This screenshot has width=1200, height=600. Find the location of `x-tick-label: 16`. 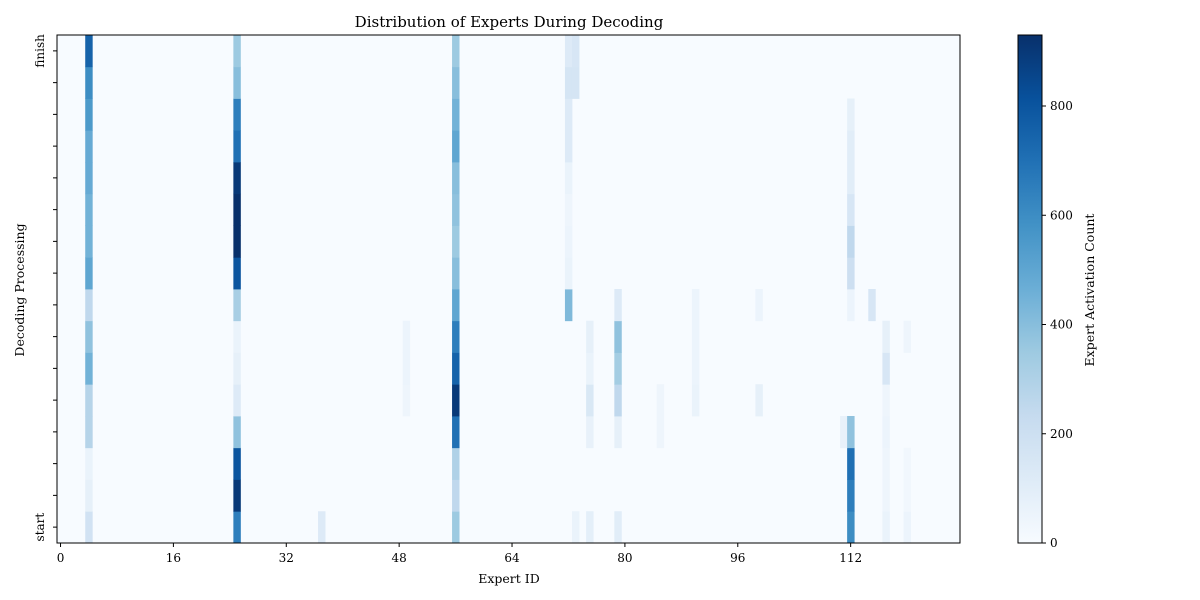

x-tick-label: 16 is located at coordinates (173, 558).